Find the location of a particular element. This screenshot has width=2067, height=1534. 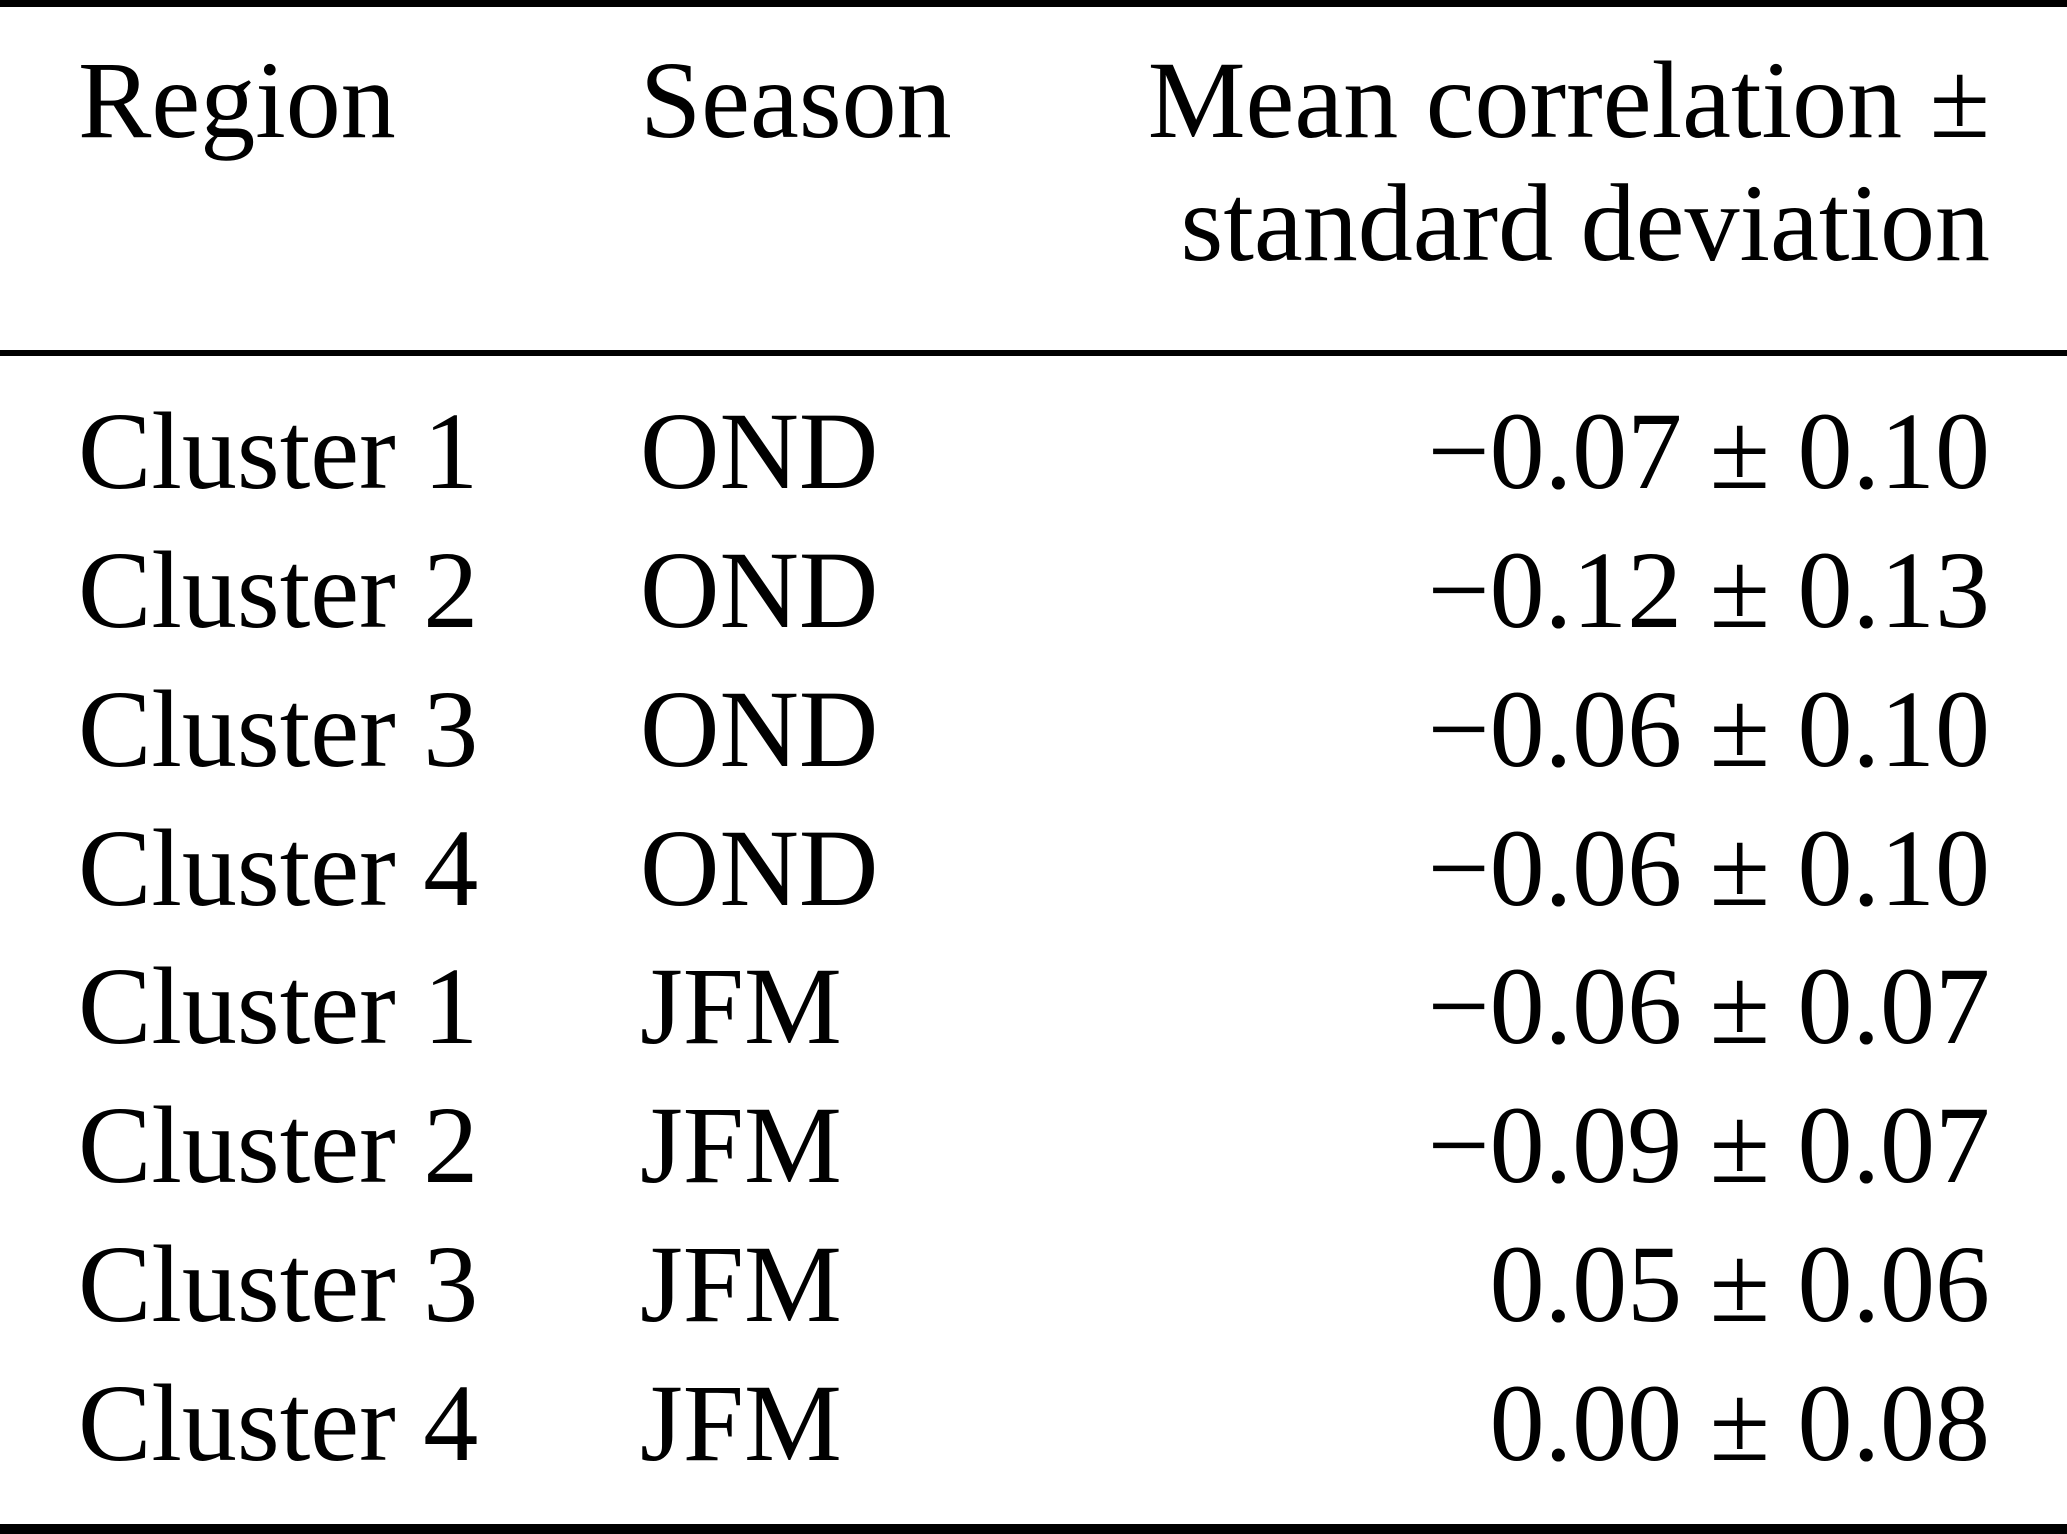

row-correlation-cell: −0.12 ± 0.13 is located at coordinates (1708, 590).